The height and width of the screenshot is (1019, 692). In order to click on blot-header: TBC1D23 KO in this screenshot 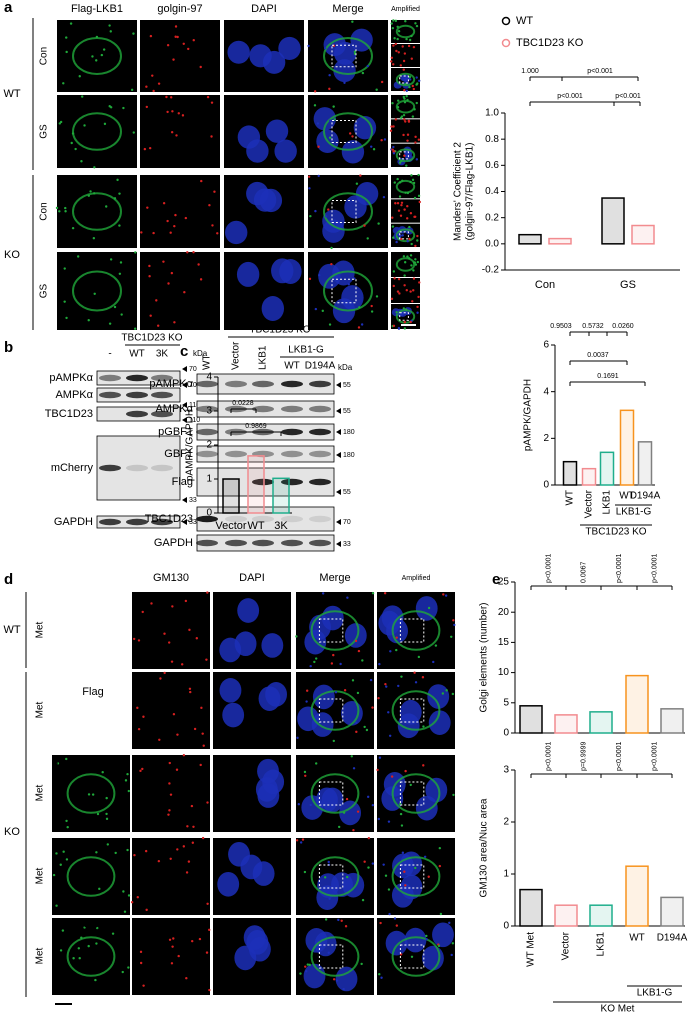, I will do `click(279, 330)`.